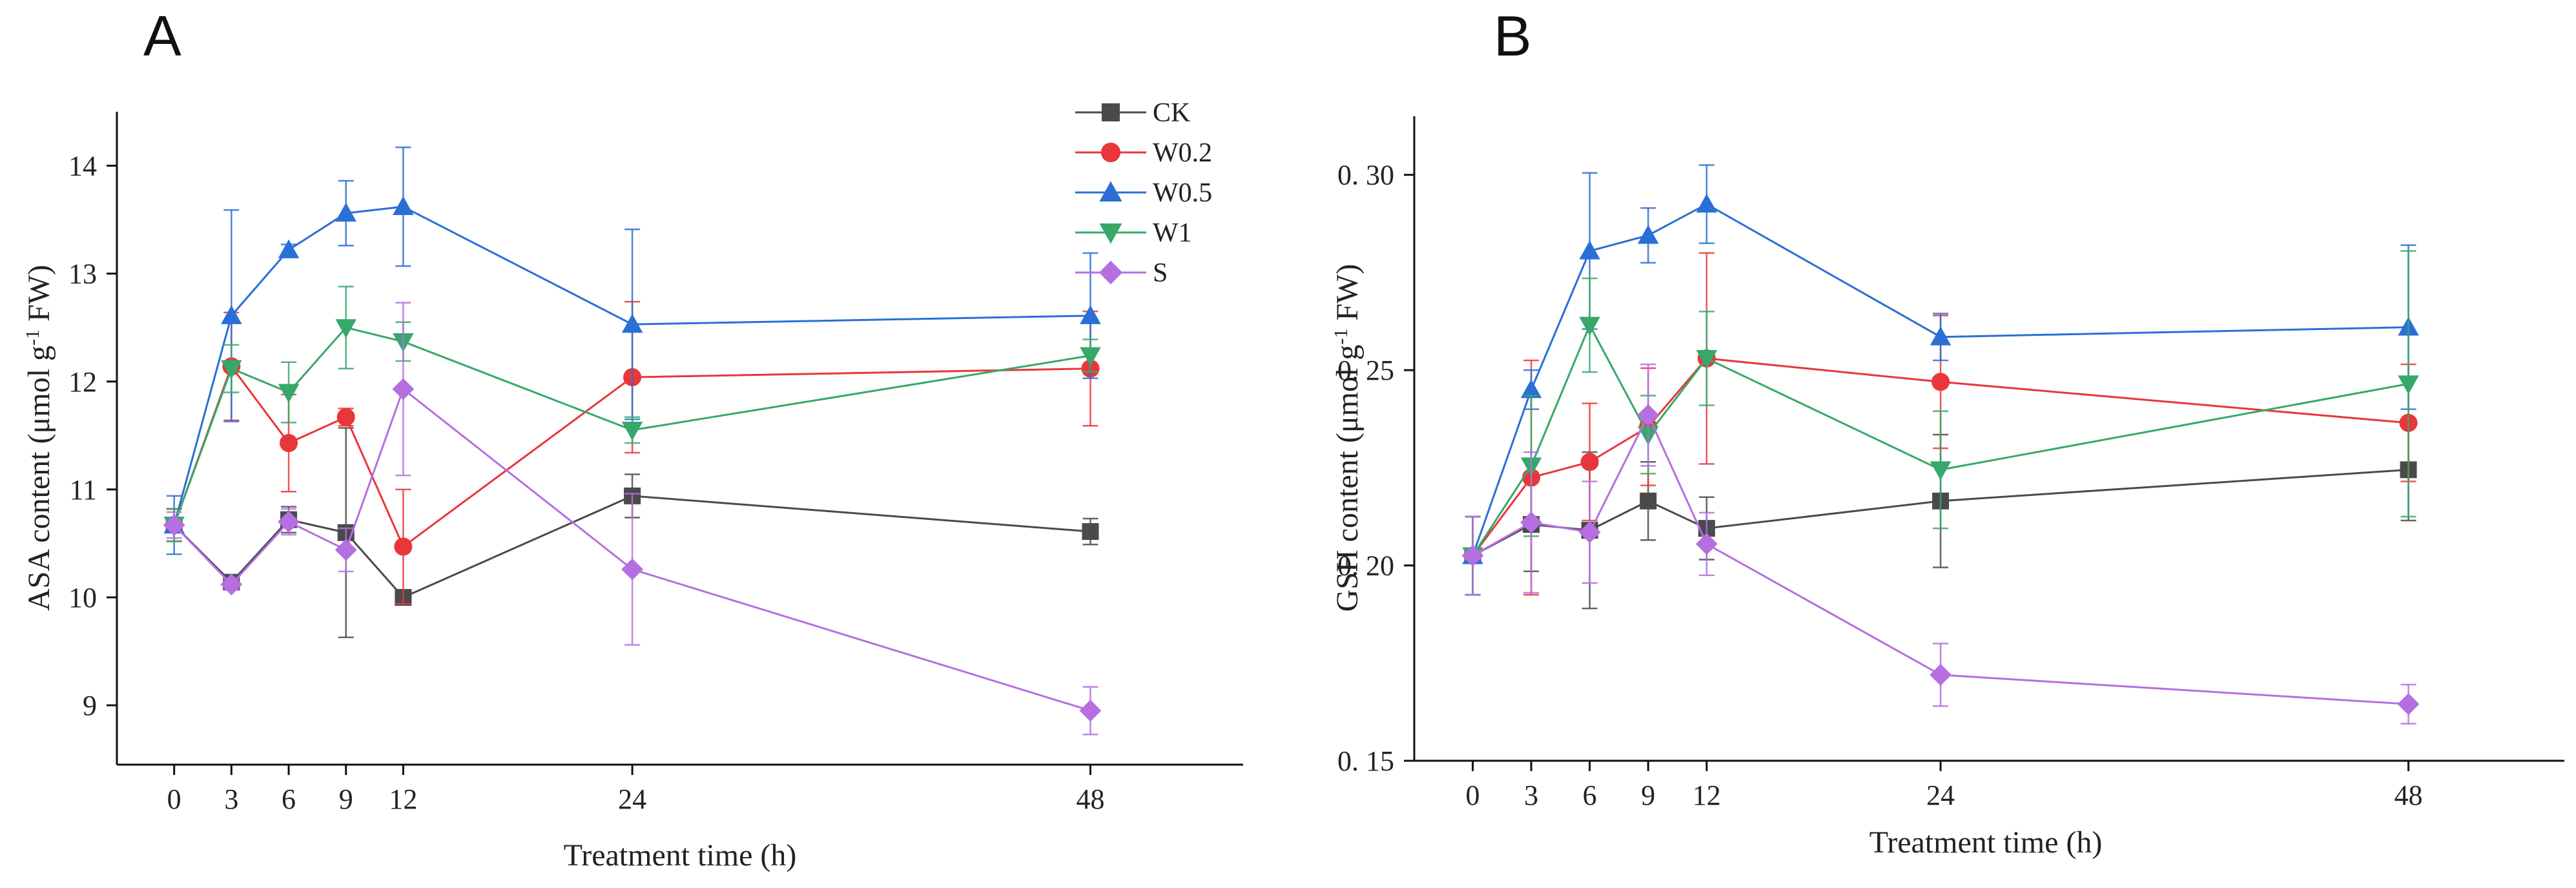  Describe the element at coordinates (174, 799) in the screenshot. I see `x-tick-label-a: 0` at that location.